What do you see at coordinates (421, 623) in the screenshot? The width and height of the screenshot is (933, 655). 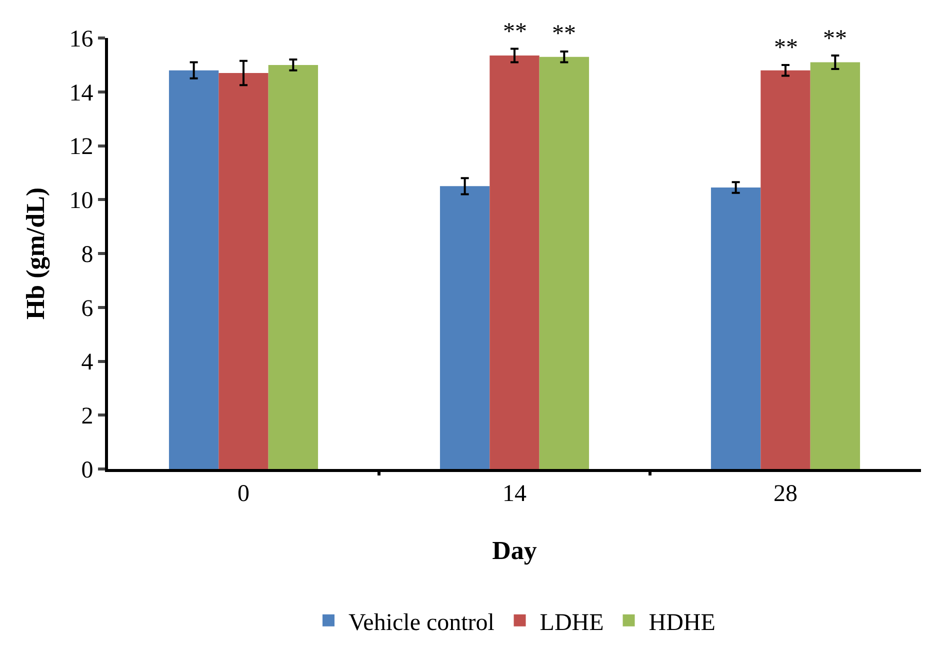 I see `legend-label: Vehicle control` at bounding box center [421, 623].